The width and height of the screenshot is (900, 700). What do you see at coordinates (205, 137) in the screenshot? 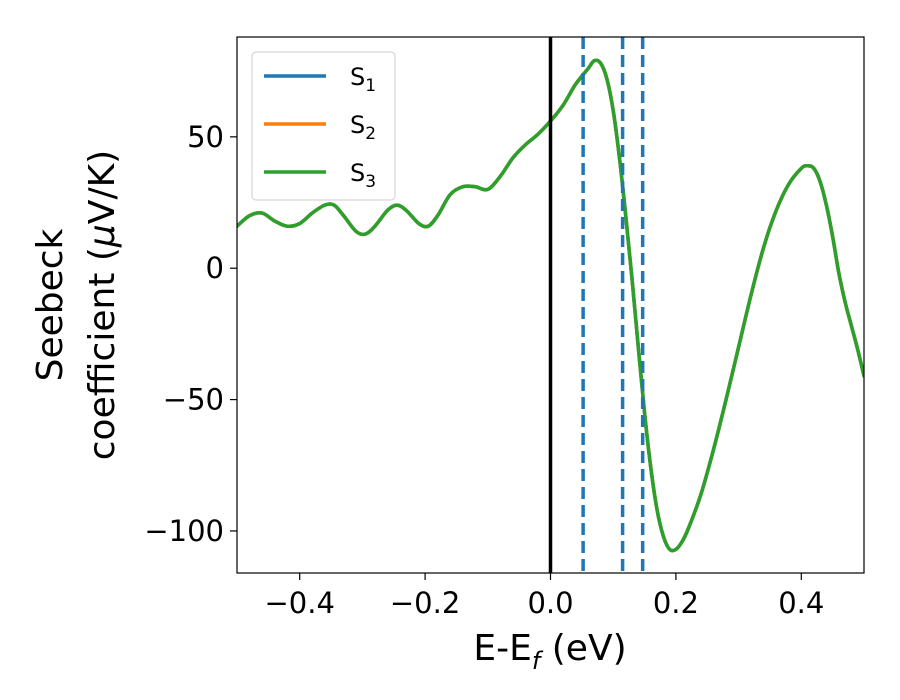
I see `y-tick-label: 50` at bounding box center [205, 137].